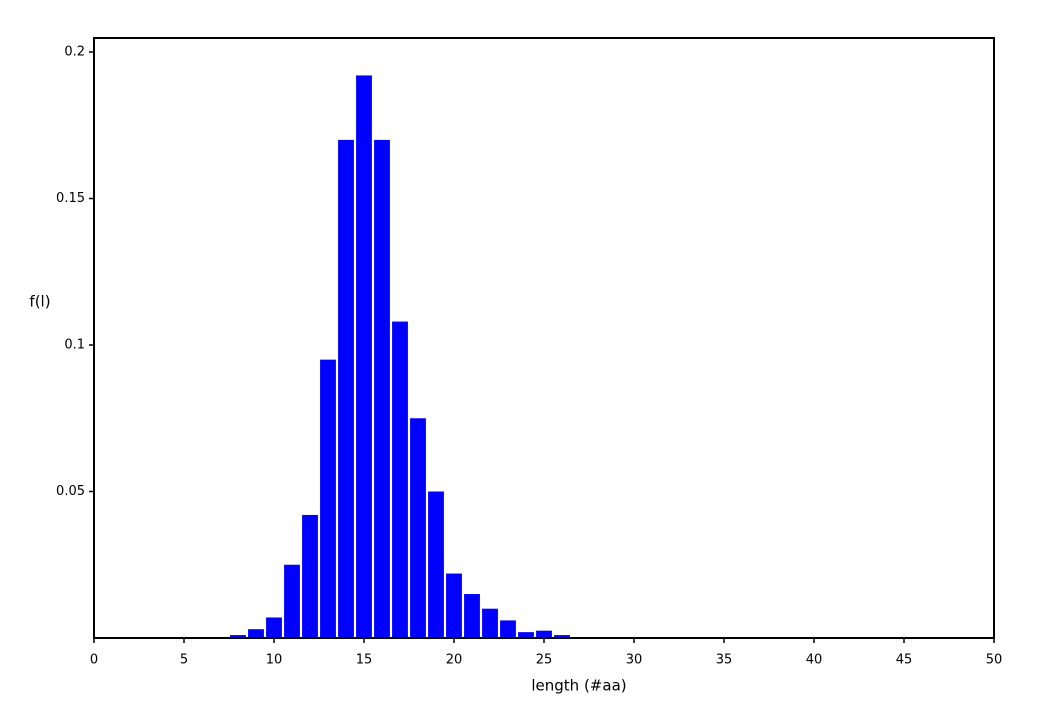 Image resolution: width=1043 pixels, height=708 pixels. I want to click on x-tick-label: 35, so click(724, 660).